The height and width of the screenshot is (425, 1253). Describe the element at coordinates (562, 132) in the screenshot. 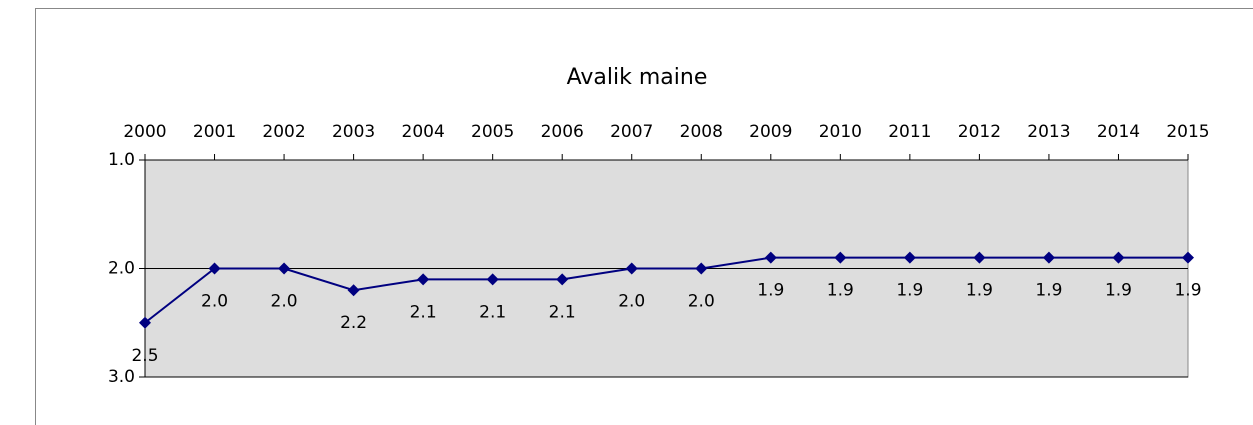

I see `x-tick-label: 2006` at that location.